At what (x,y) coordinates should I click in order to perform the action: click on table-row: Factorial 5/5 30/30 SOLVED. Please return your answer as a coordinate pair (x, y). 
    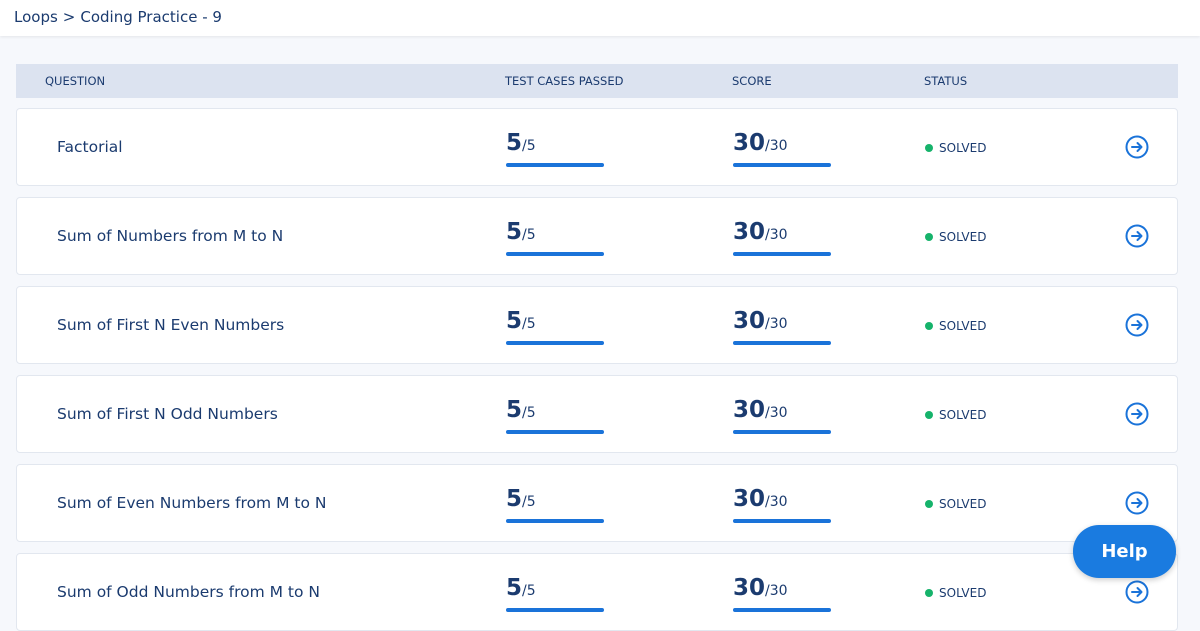
    Looking at the image, I should click on (597, 147).